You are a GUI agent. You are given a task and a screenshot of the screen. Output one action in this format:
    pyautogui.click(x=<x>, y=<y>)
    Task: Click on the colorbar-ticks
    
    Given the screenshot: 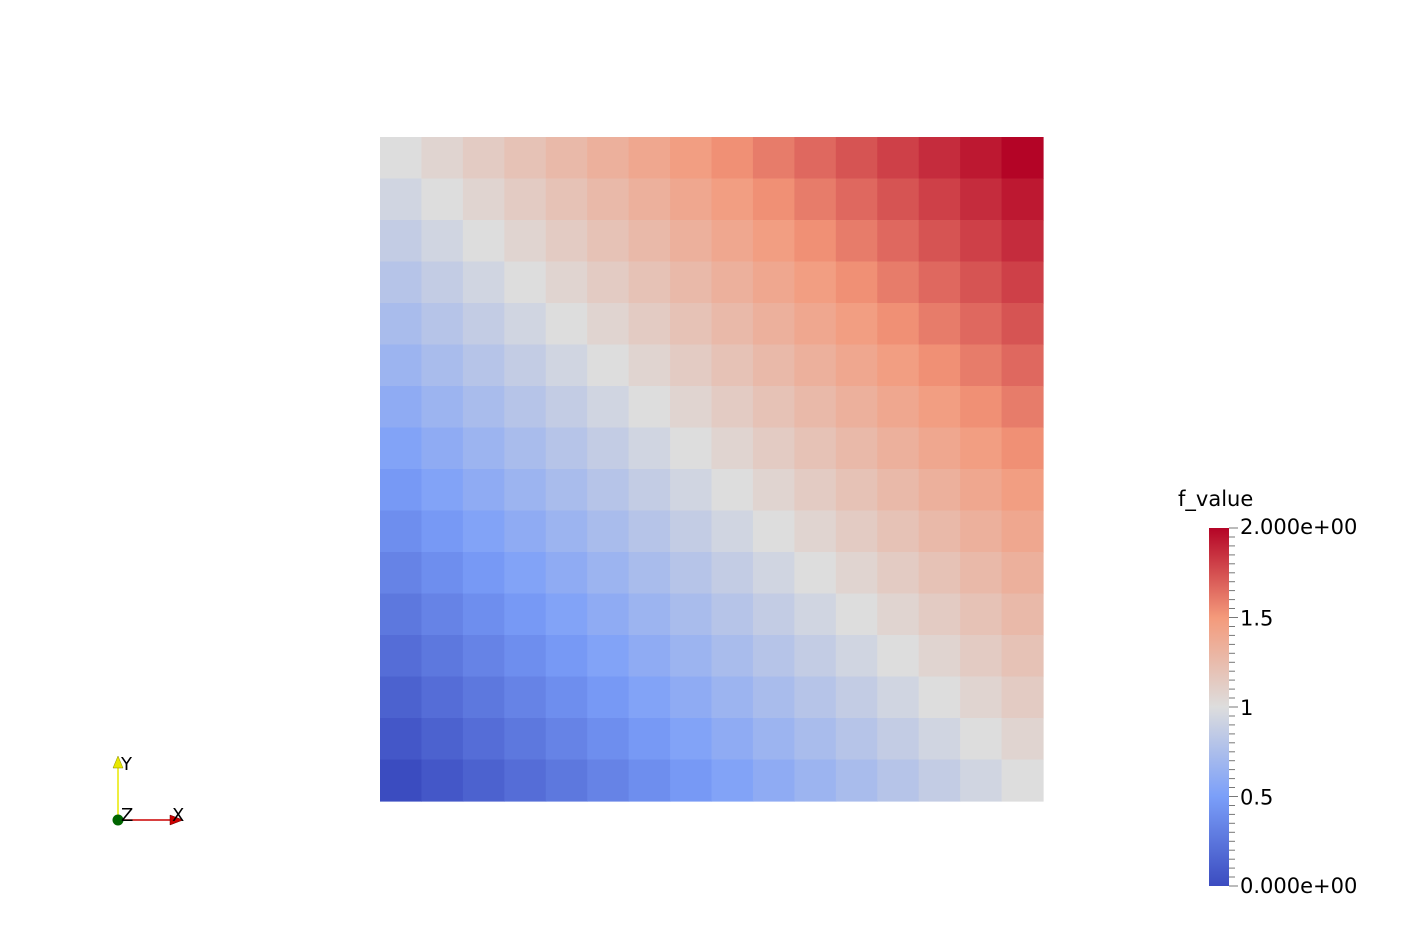 What is the action you would take?
    pyautogui.click(x=1233, y=707)
    